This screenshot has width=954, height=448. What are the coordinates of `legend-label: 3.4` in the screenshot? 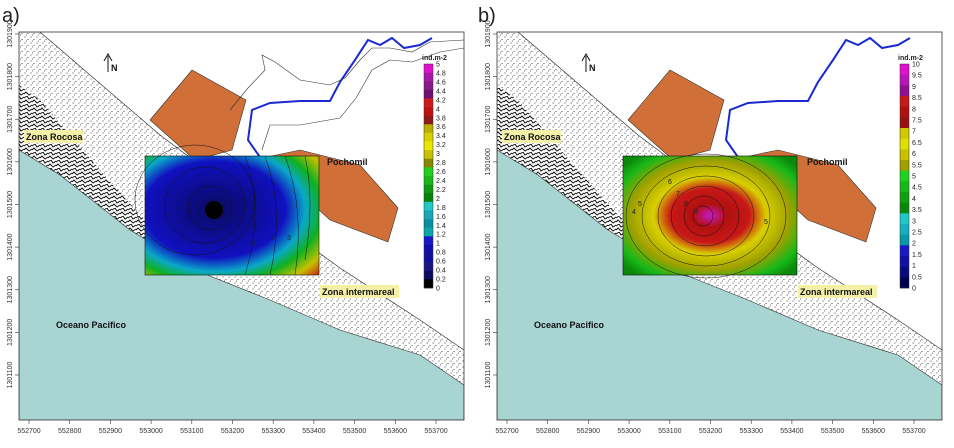 It's located at (441, 136).